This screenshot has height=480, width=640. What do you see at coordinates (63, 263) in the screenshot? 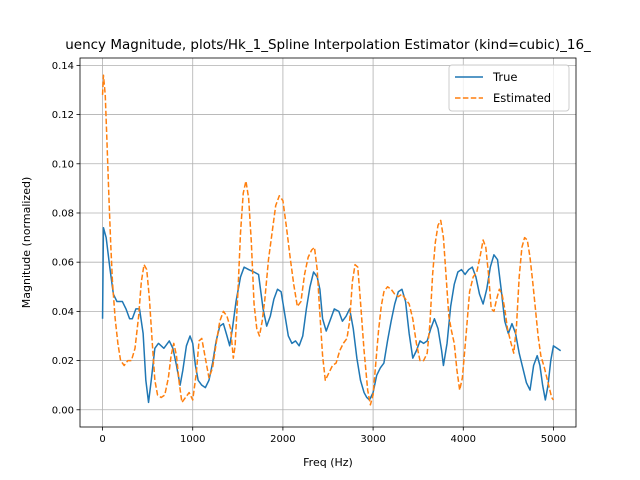
I see `y-tick-label: 0.06` at bounding box center [63, 263].